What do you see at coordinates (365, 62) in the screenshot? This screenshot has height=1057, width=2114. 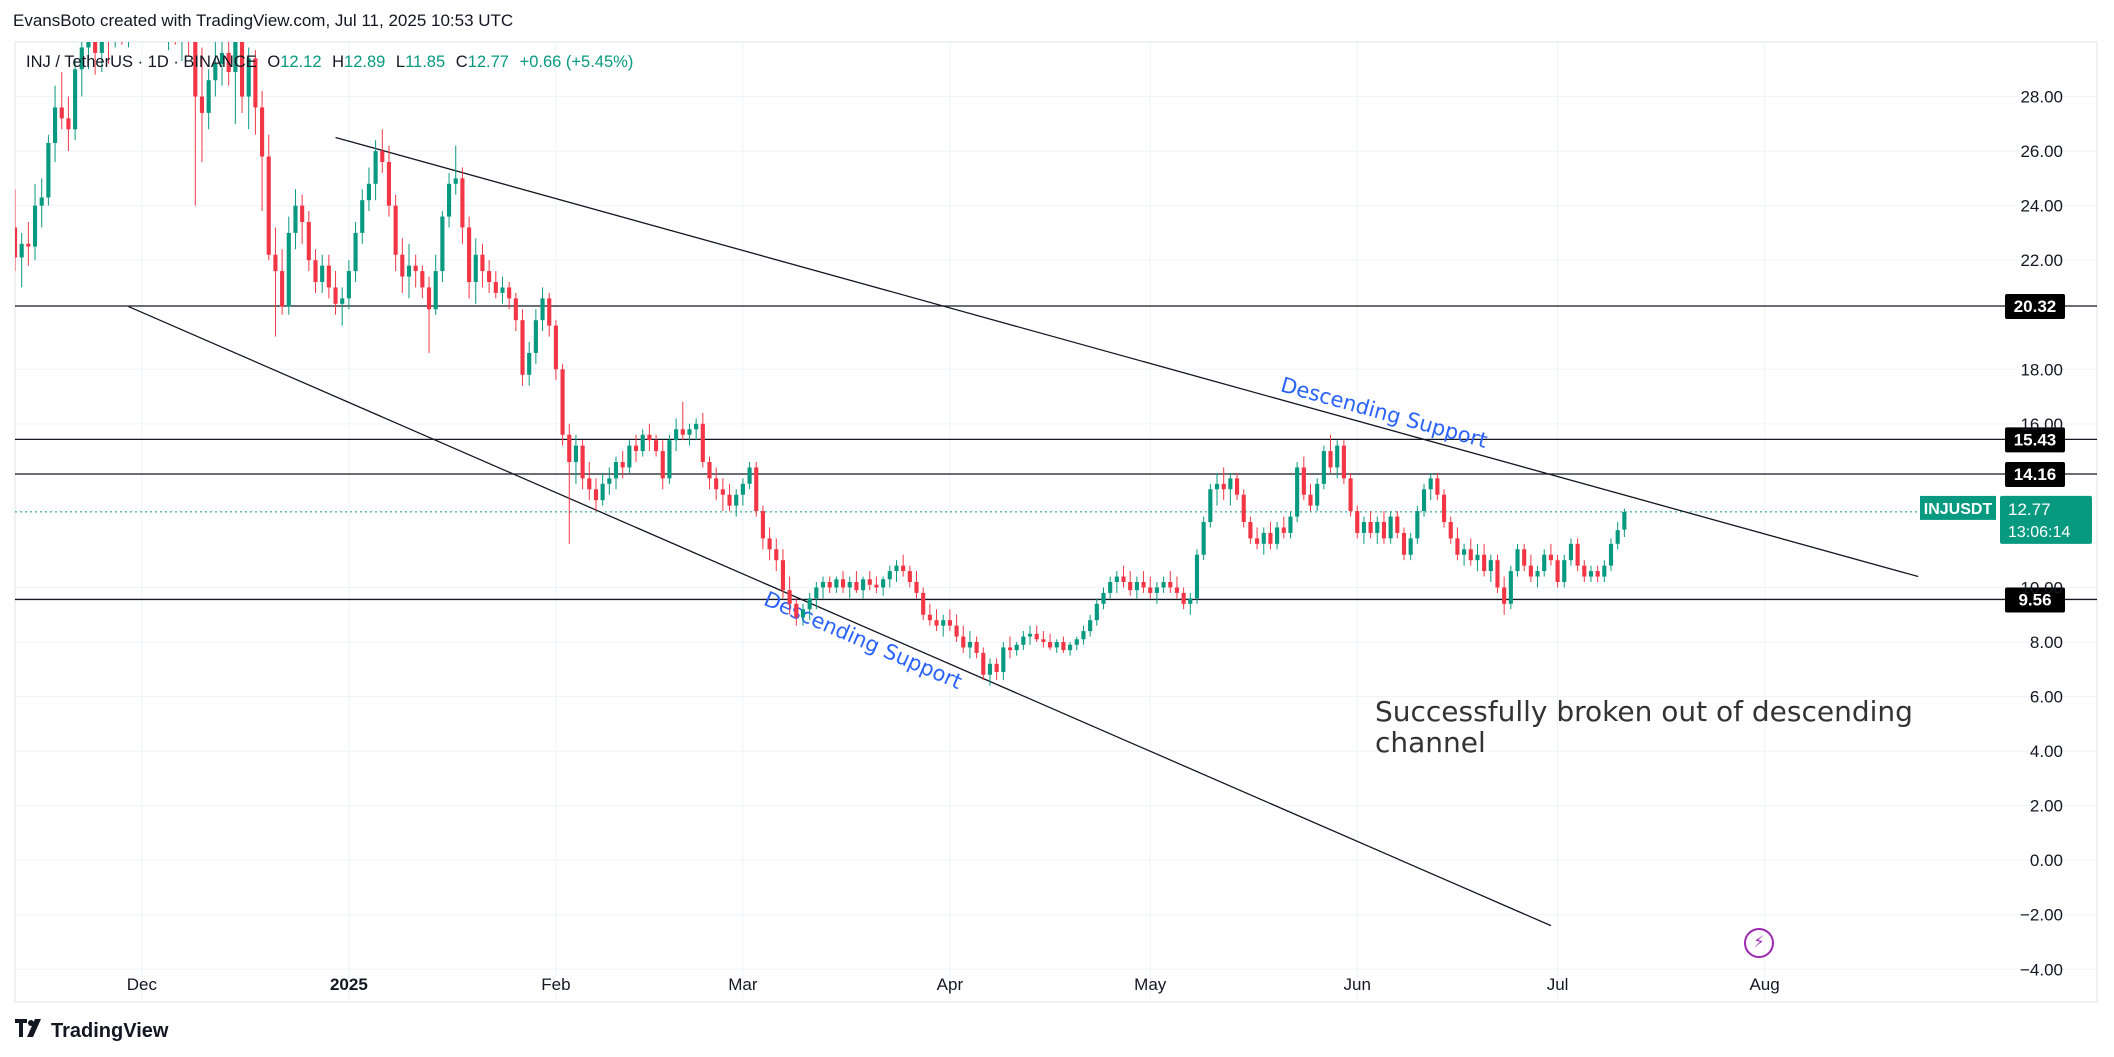 I see `high-value: 12.89` at bounding box center [365, 62].